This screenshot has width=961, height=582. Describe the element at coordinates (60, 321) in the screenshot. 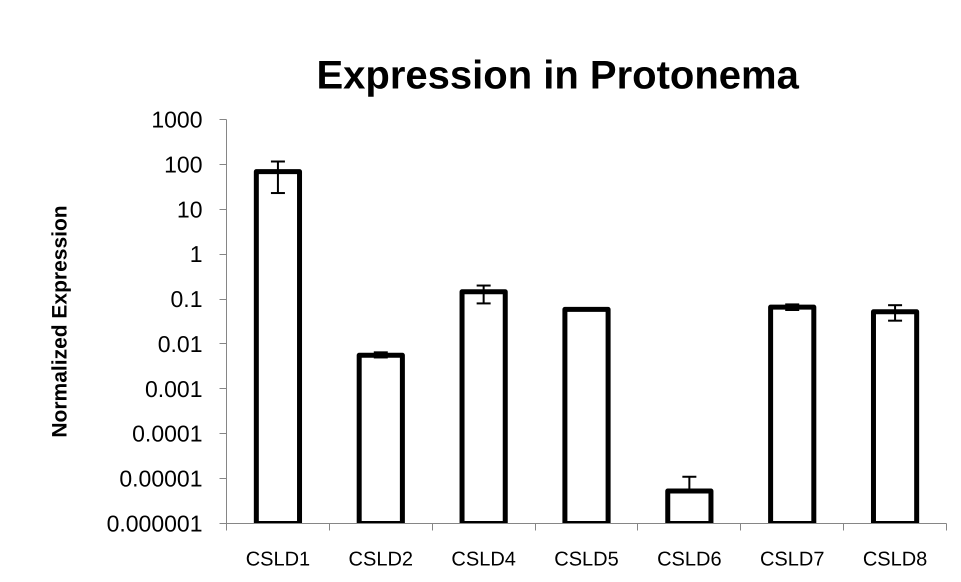

I see `y-axis-title: Normalized Expression` at that location.